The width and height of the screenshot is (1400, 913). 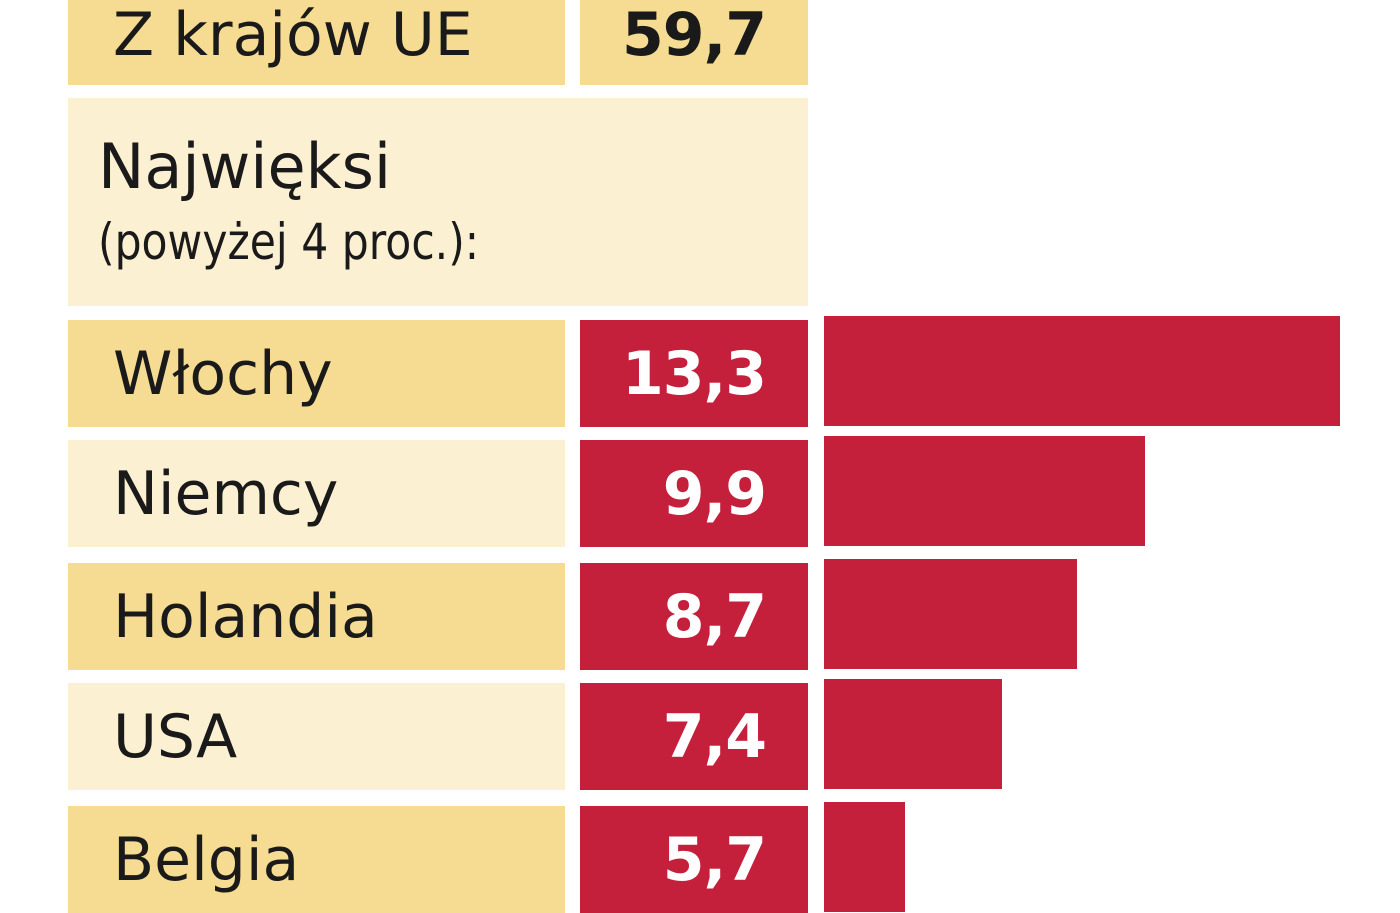 What do you see at coordinates (316, 616) in the screenshot?
I see `category-label: Holandia` at bounding box center [316, 616].